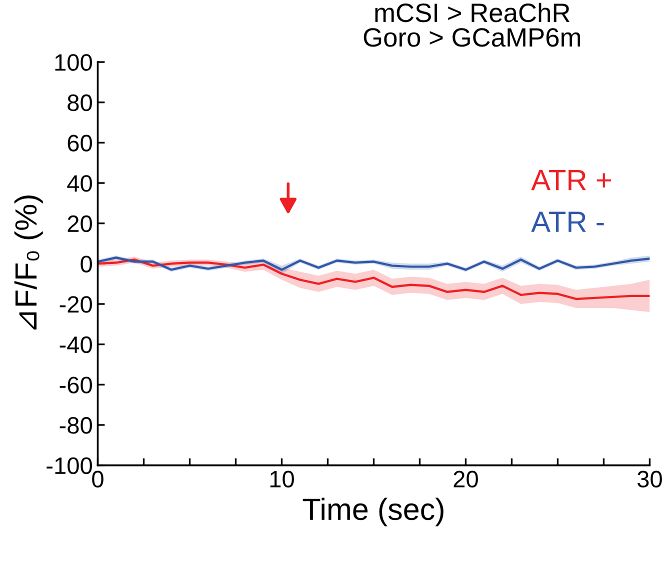  What do you see at coordinates (466, 479) in the screenshot?
I see `x-tick-label: 20` at bounding box center [466, 479].